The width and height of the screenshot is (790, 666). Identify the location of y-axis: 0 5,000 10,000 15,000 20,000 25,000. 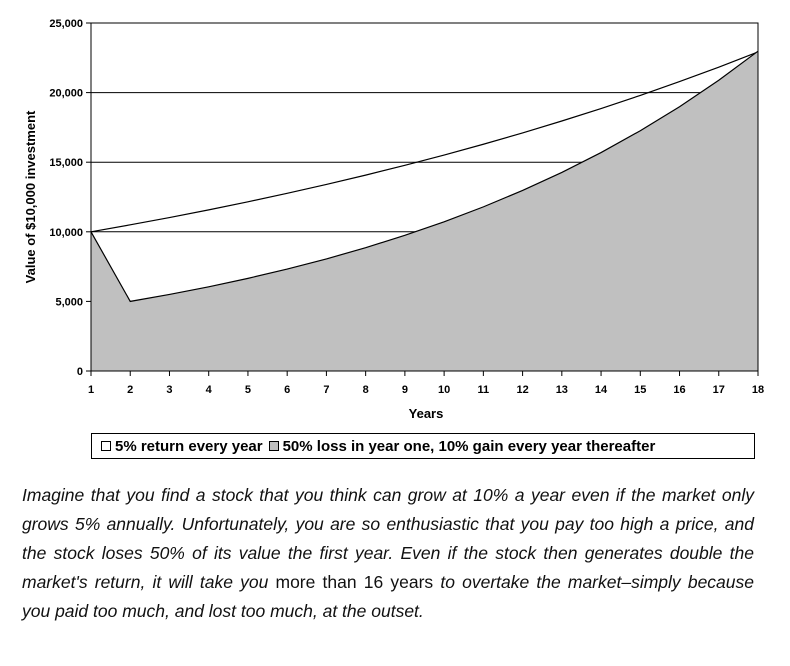
(70, 198).